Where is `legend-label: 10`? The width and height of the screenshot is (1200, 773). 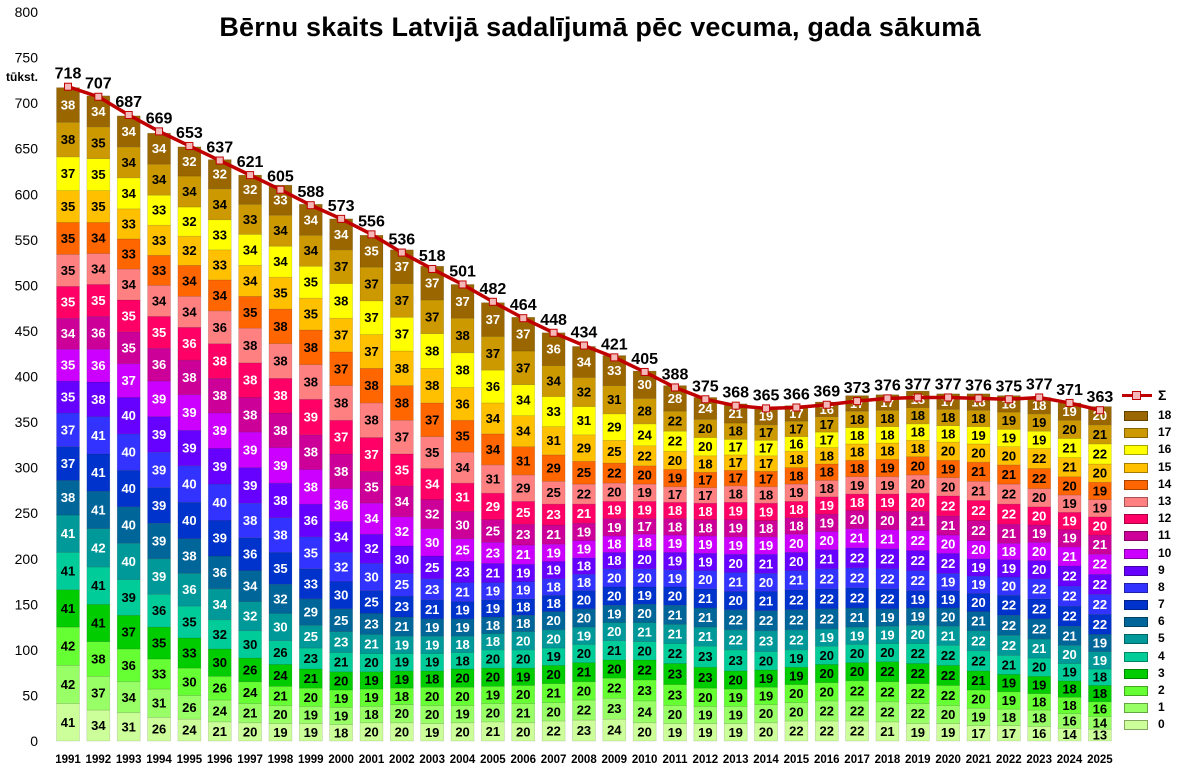
legend-label: 10 is located at coordinates (1165, 552).